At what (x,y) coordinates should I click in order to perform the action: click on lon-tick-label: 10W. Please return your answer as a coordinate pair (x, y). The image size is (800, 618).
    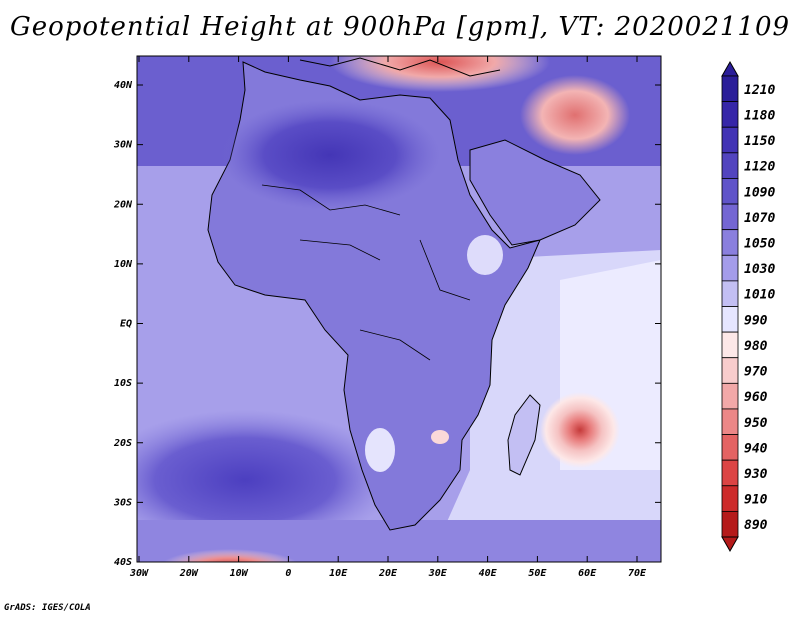
    Looking at the image, I should click on (239, 573).